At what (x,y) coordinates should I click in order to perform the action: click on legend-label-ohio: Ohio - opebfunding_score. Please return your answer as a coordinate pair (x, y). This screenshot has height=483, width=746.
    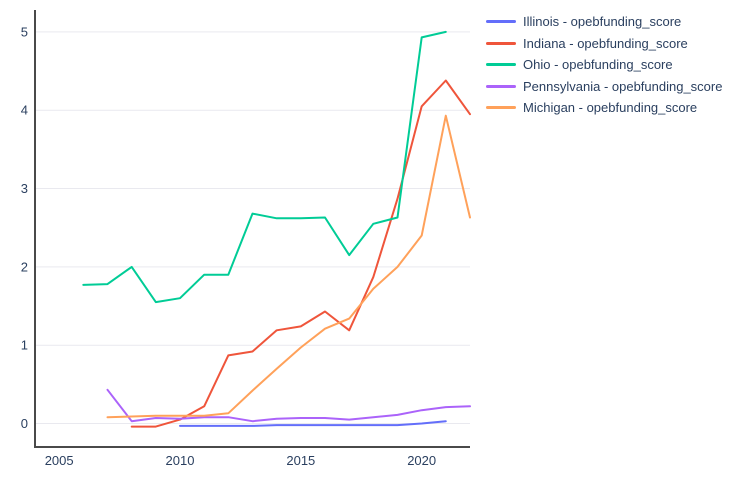
    Looking at the image, I should click on (598, 65).